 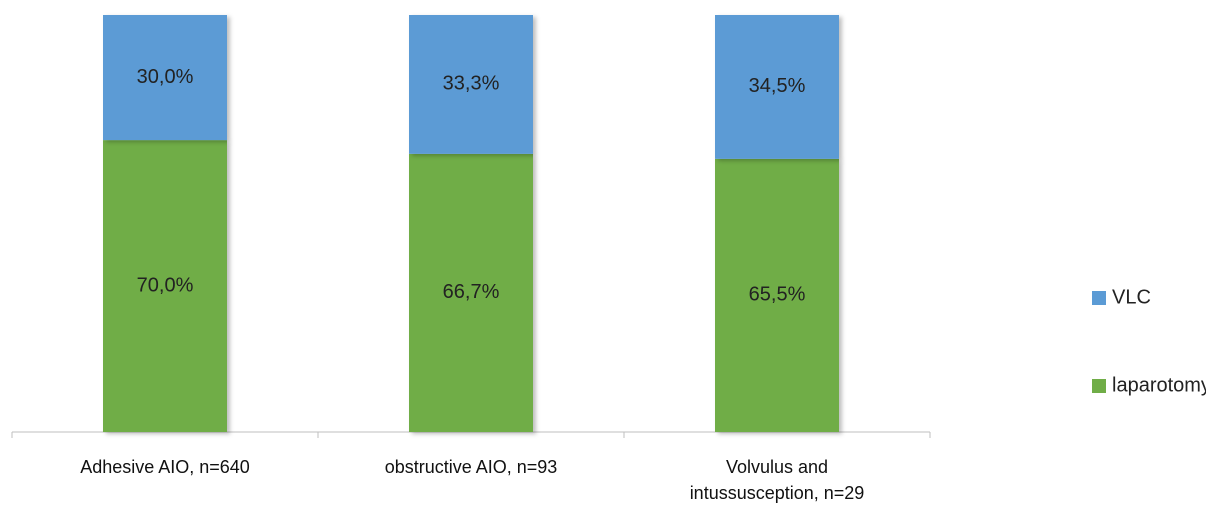 I want to click on data-label: 66,7%, so click(x=471, y=292).